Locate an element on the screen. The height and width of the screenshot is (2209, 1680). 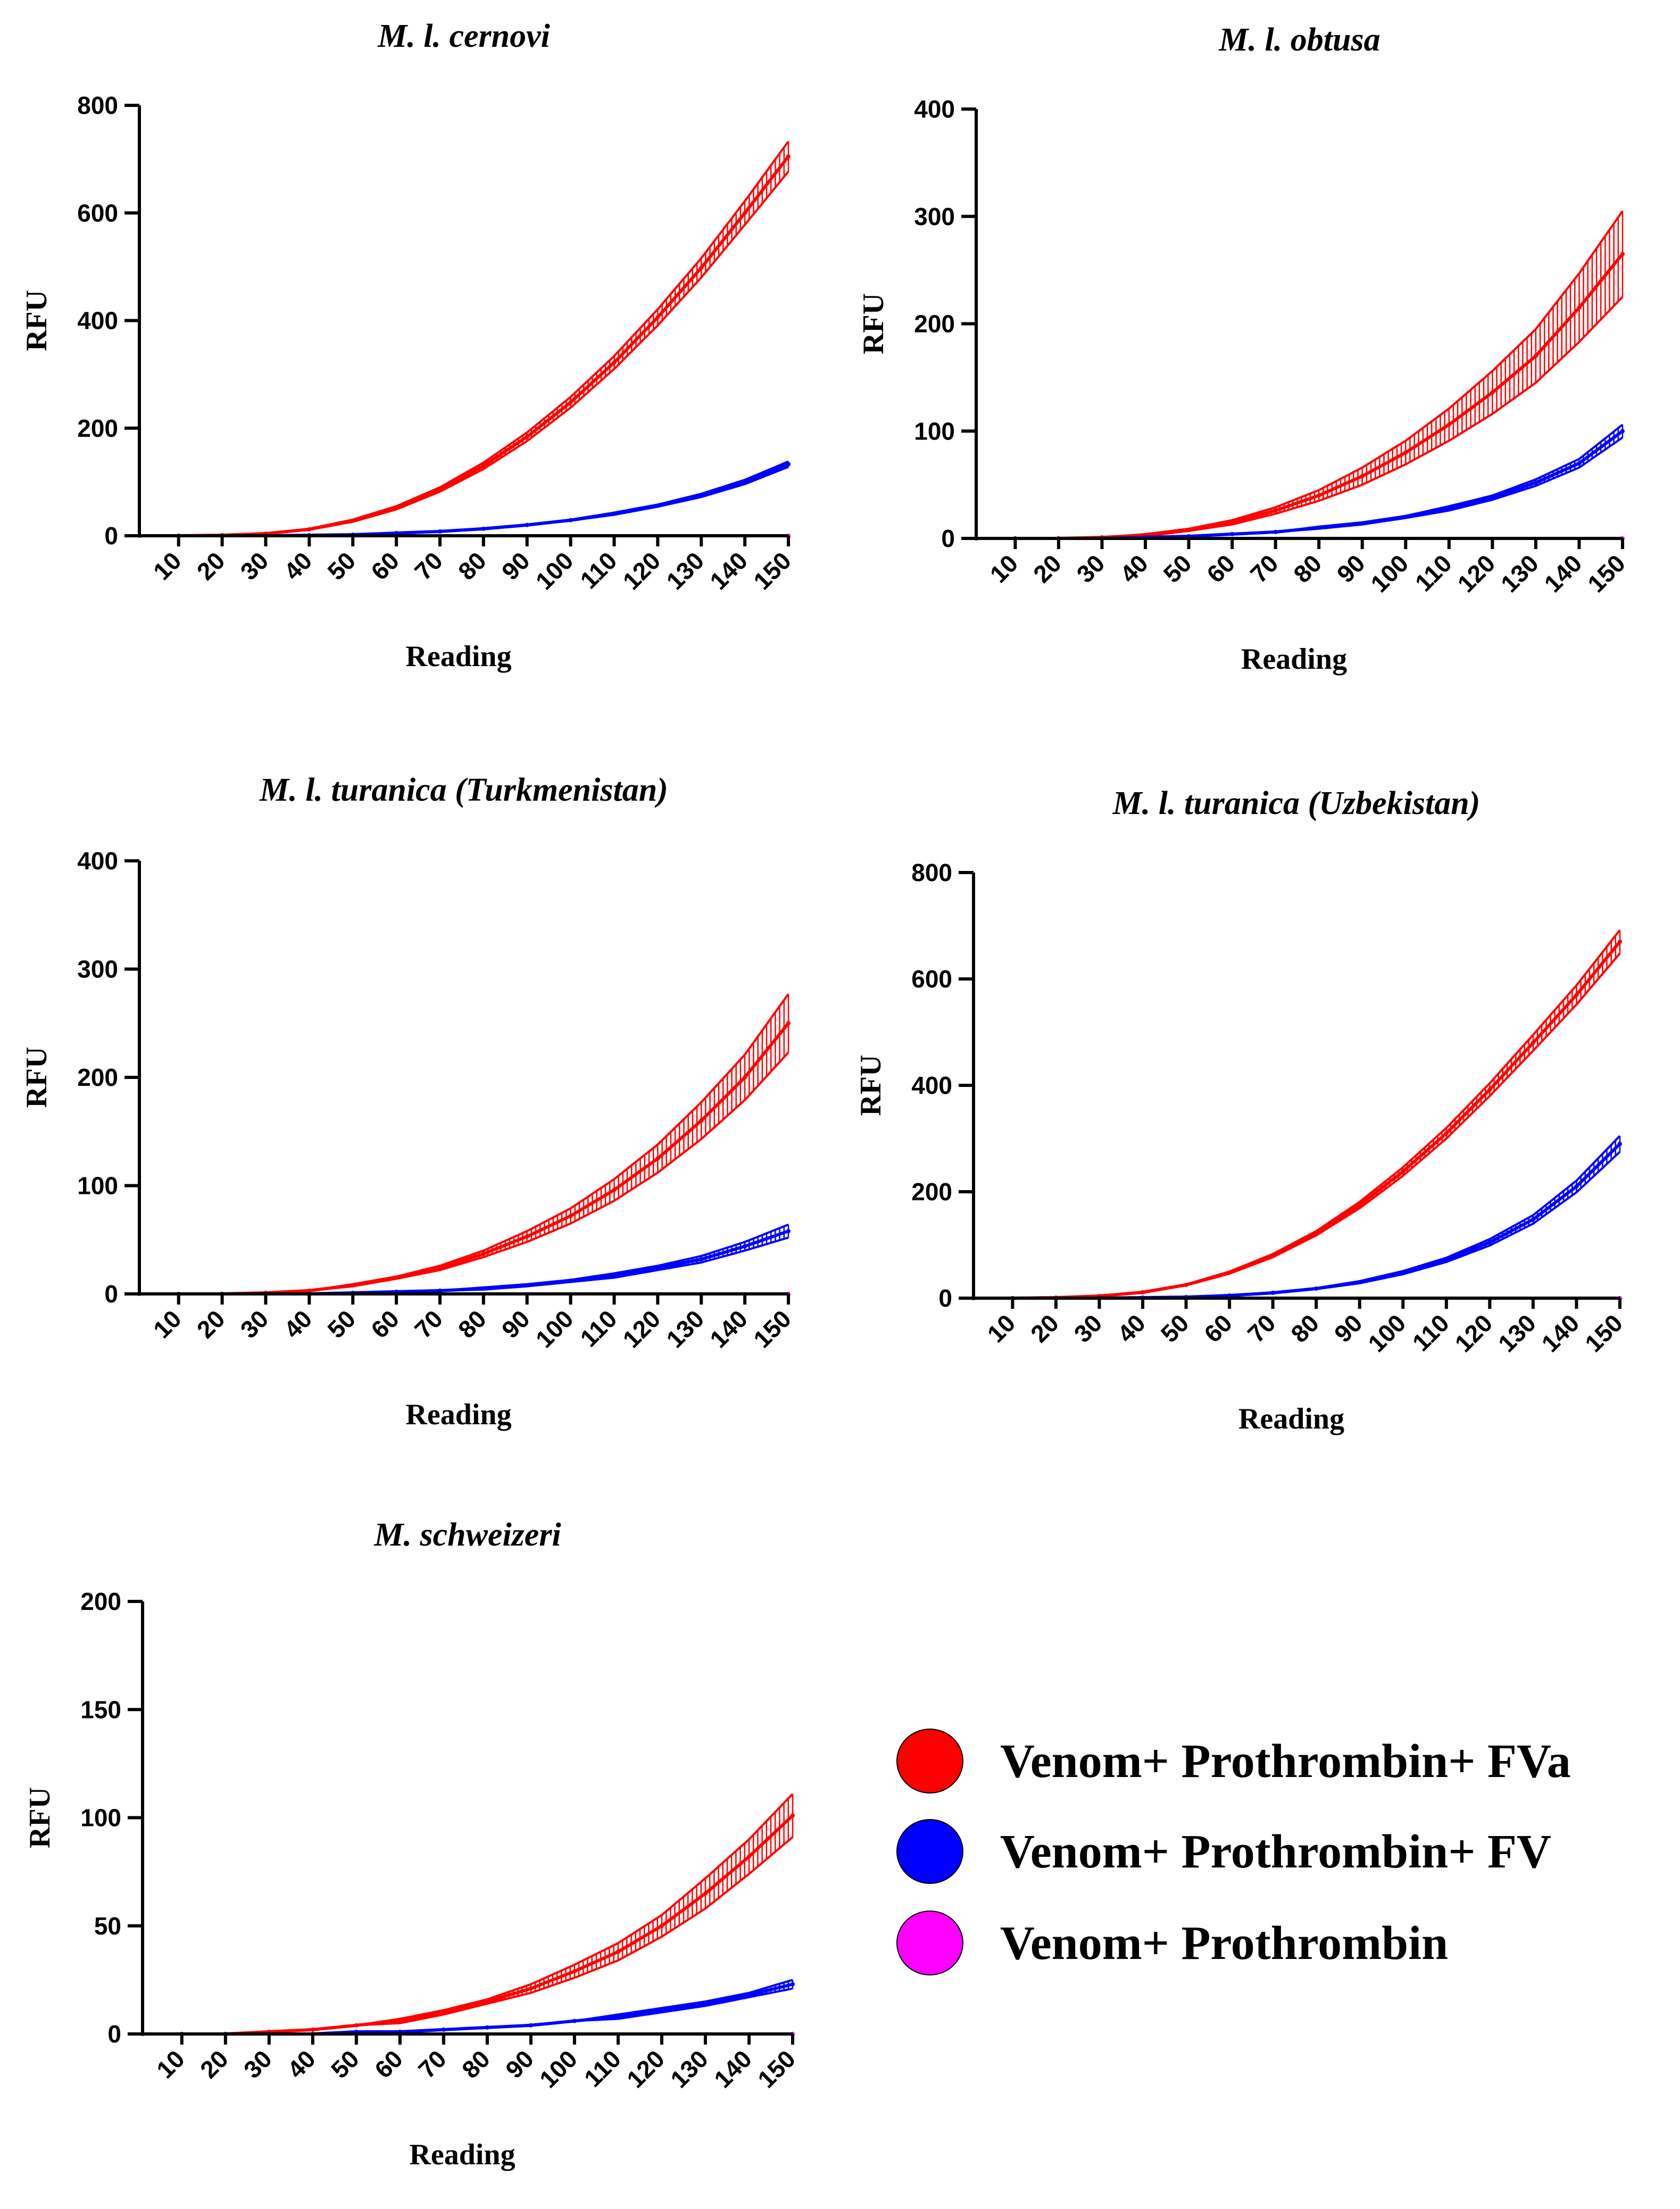
x-axis-label: Reading is located at coordinates (458, 656).